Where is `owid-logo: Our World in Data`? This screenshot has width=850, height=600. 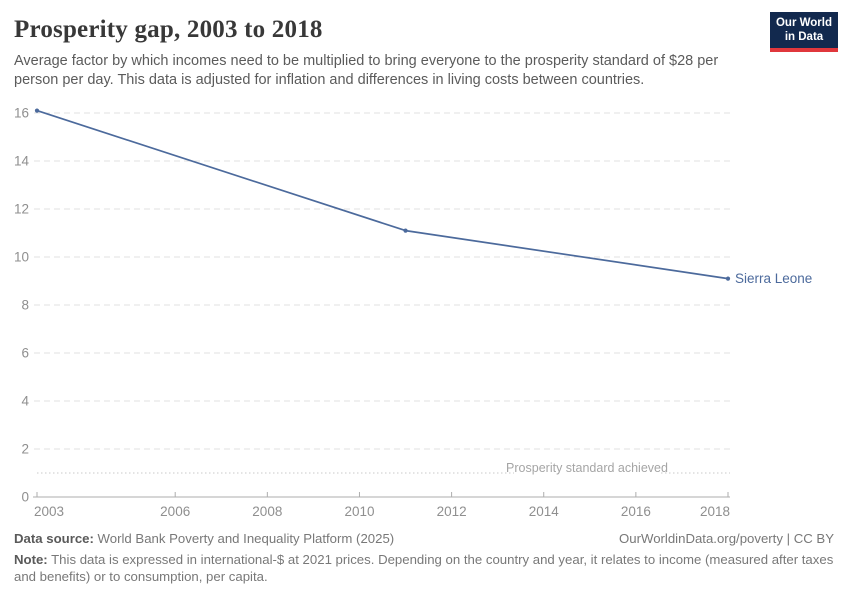 owid-logo: Our World in Data is located at coordinates (804, 32).